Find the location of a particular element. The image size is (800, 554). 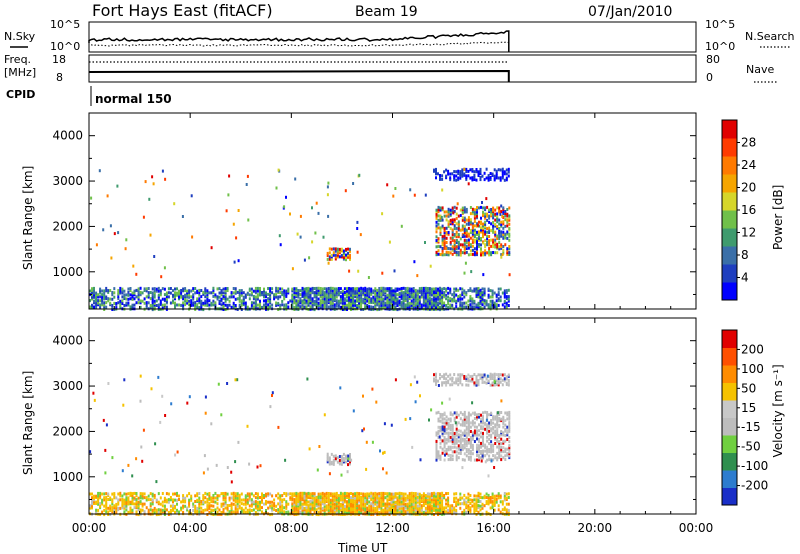

colorbar-swatch is located at coordinates (729, 165).